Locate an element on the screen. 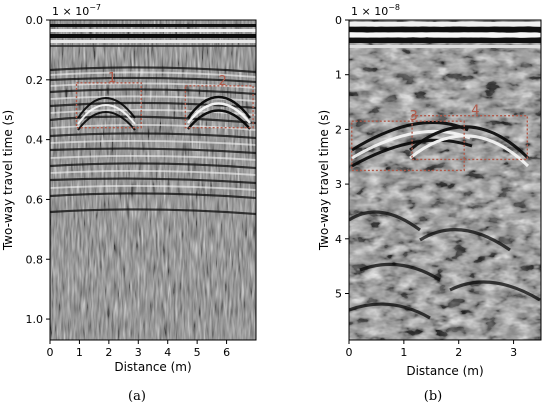 Image resolution: width=550 pixels, height=407 pixels. y-axis-label-b: Two-way travel time (s) is located at coordinates (324, 180).